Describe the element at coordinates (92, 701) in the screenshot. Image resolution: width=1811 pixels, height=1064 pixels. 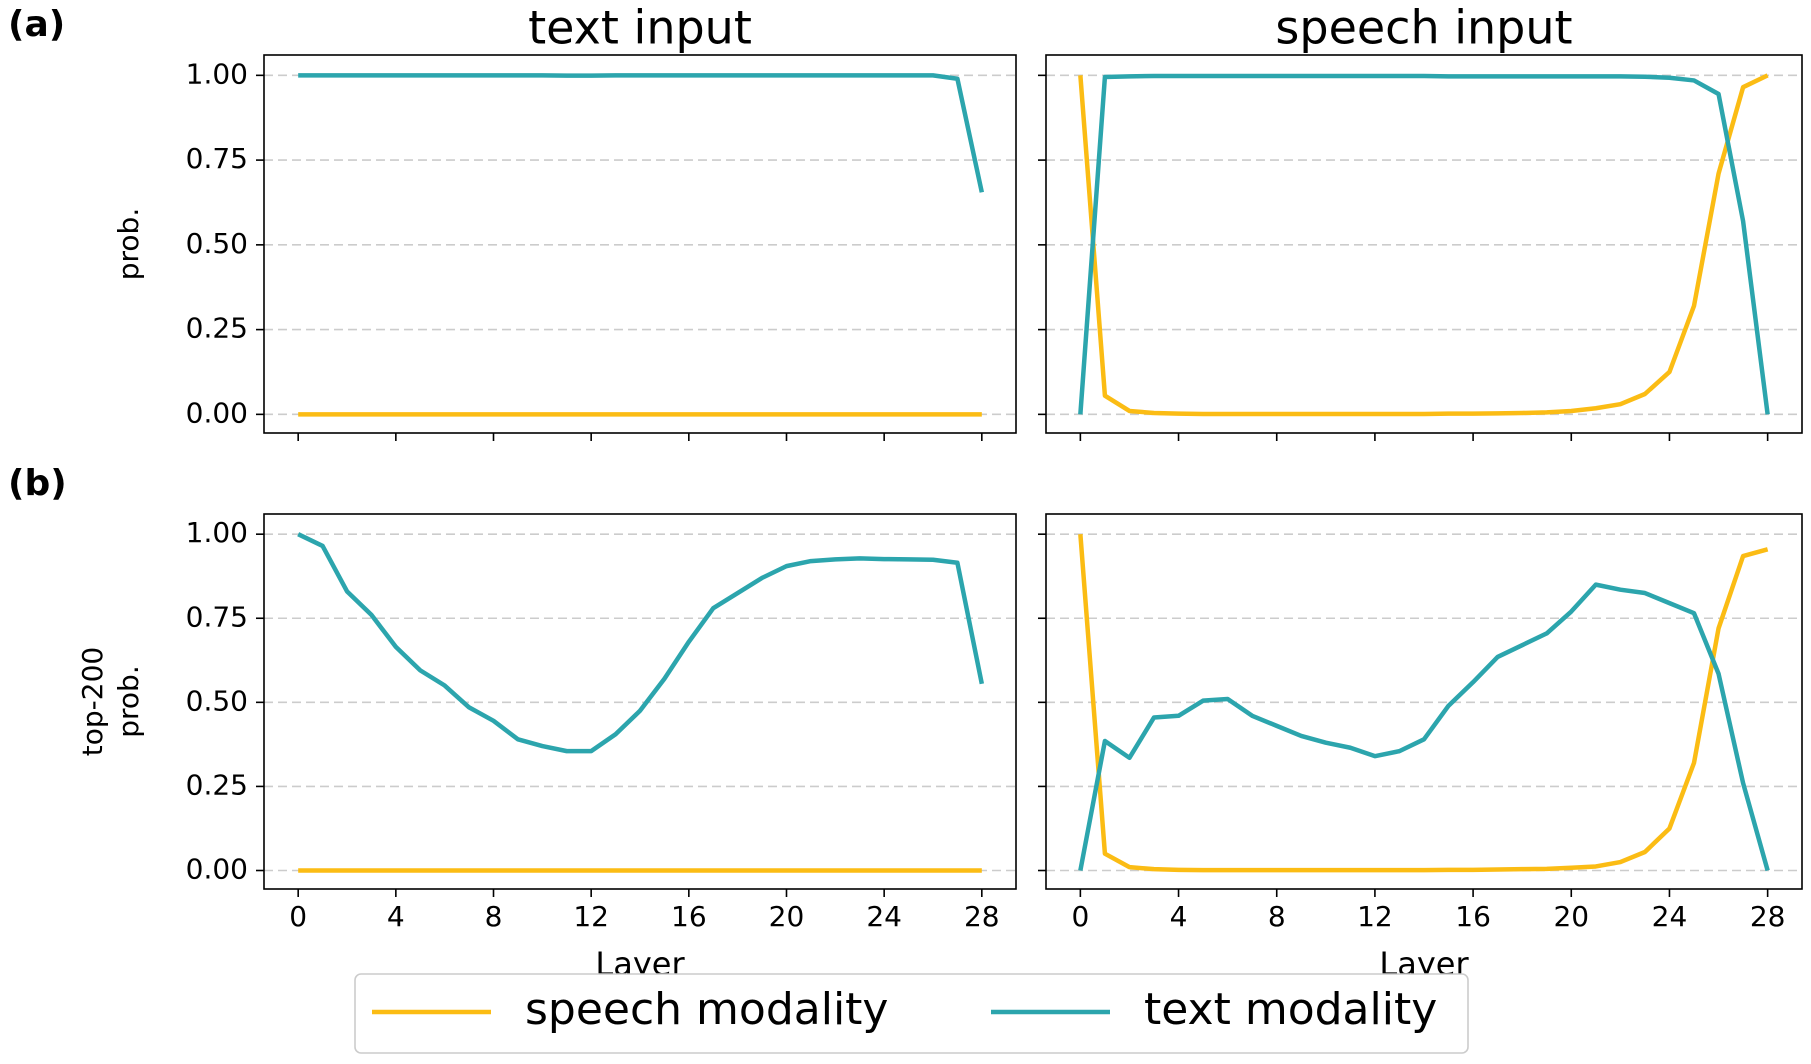
I see `y-axis-label: top-200` at that location.